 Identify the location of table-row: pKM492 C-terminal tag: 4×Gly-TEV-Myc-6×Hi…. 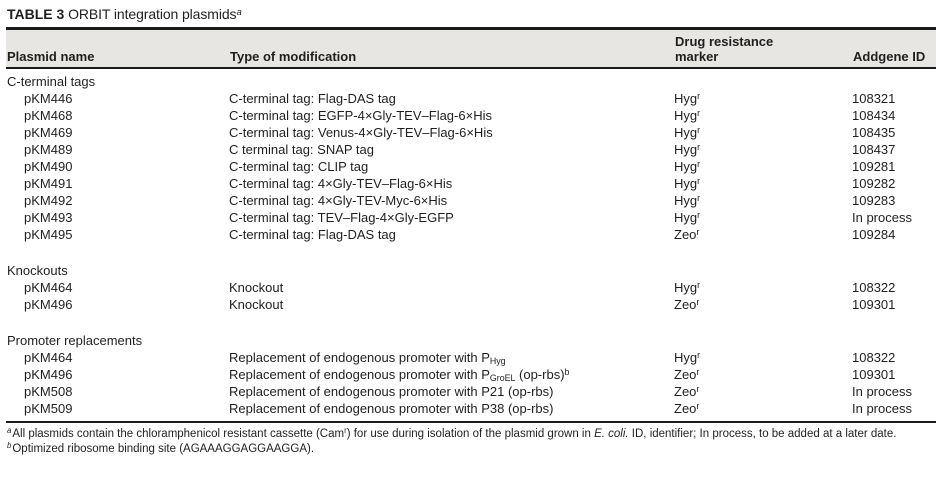
(471, 200).